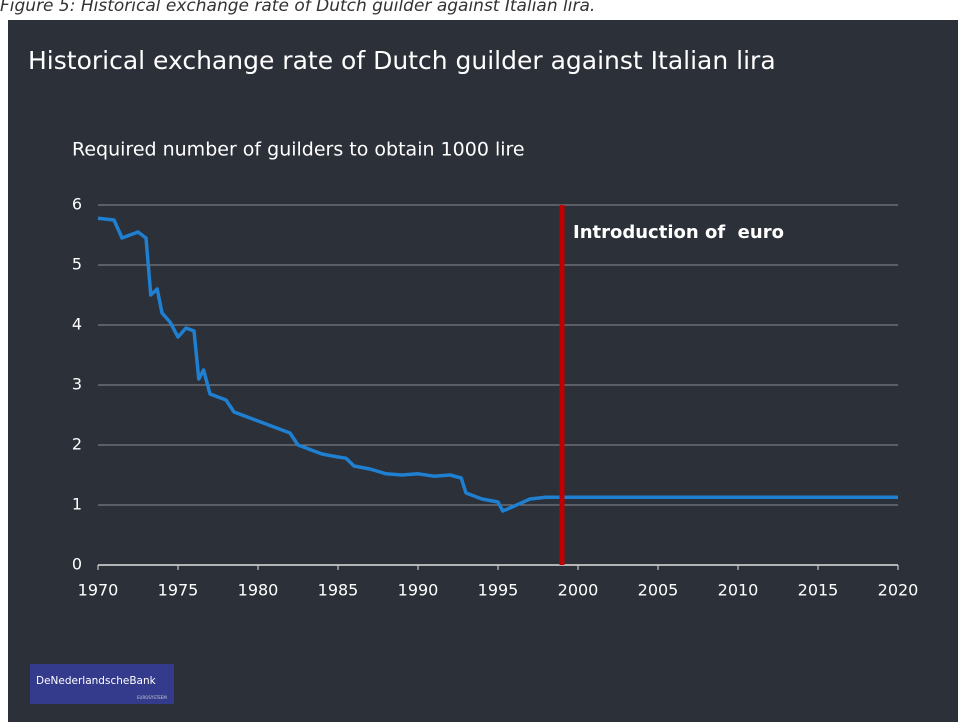  I want to click on x-tick-label: 2000, so click(578, 590).